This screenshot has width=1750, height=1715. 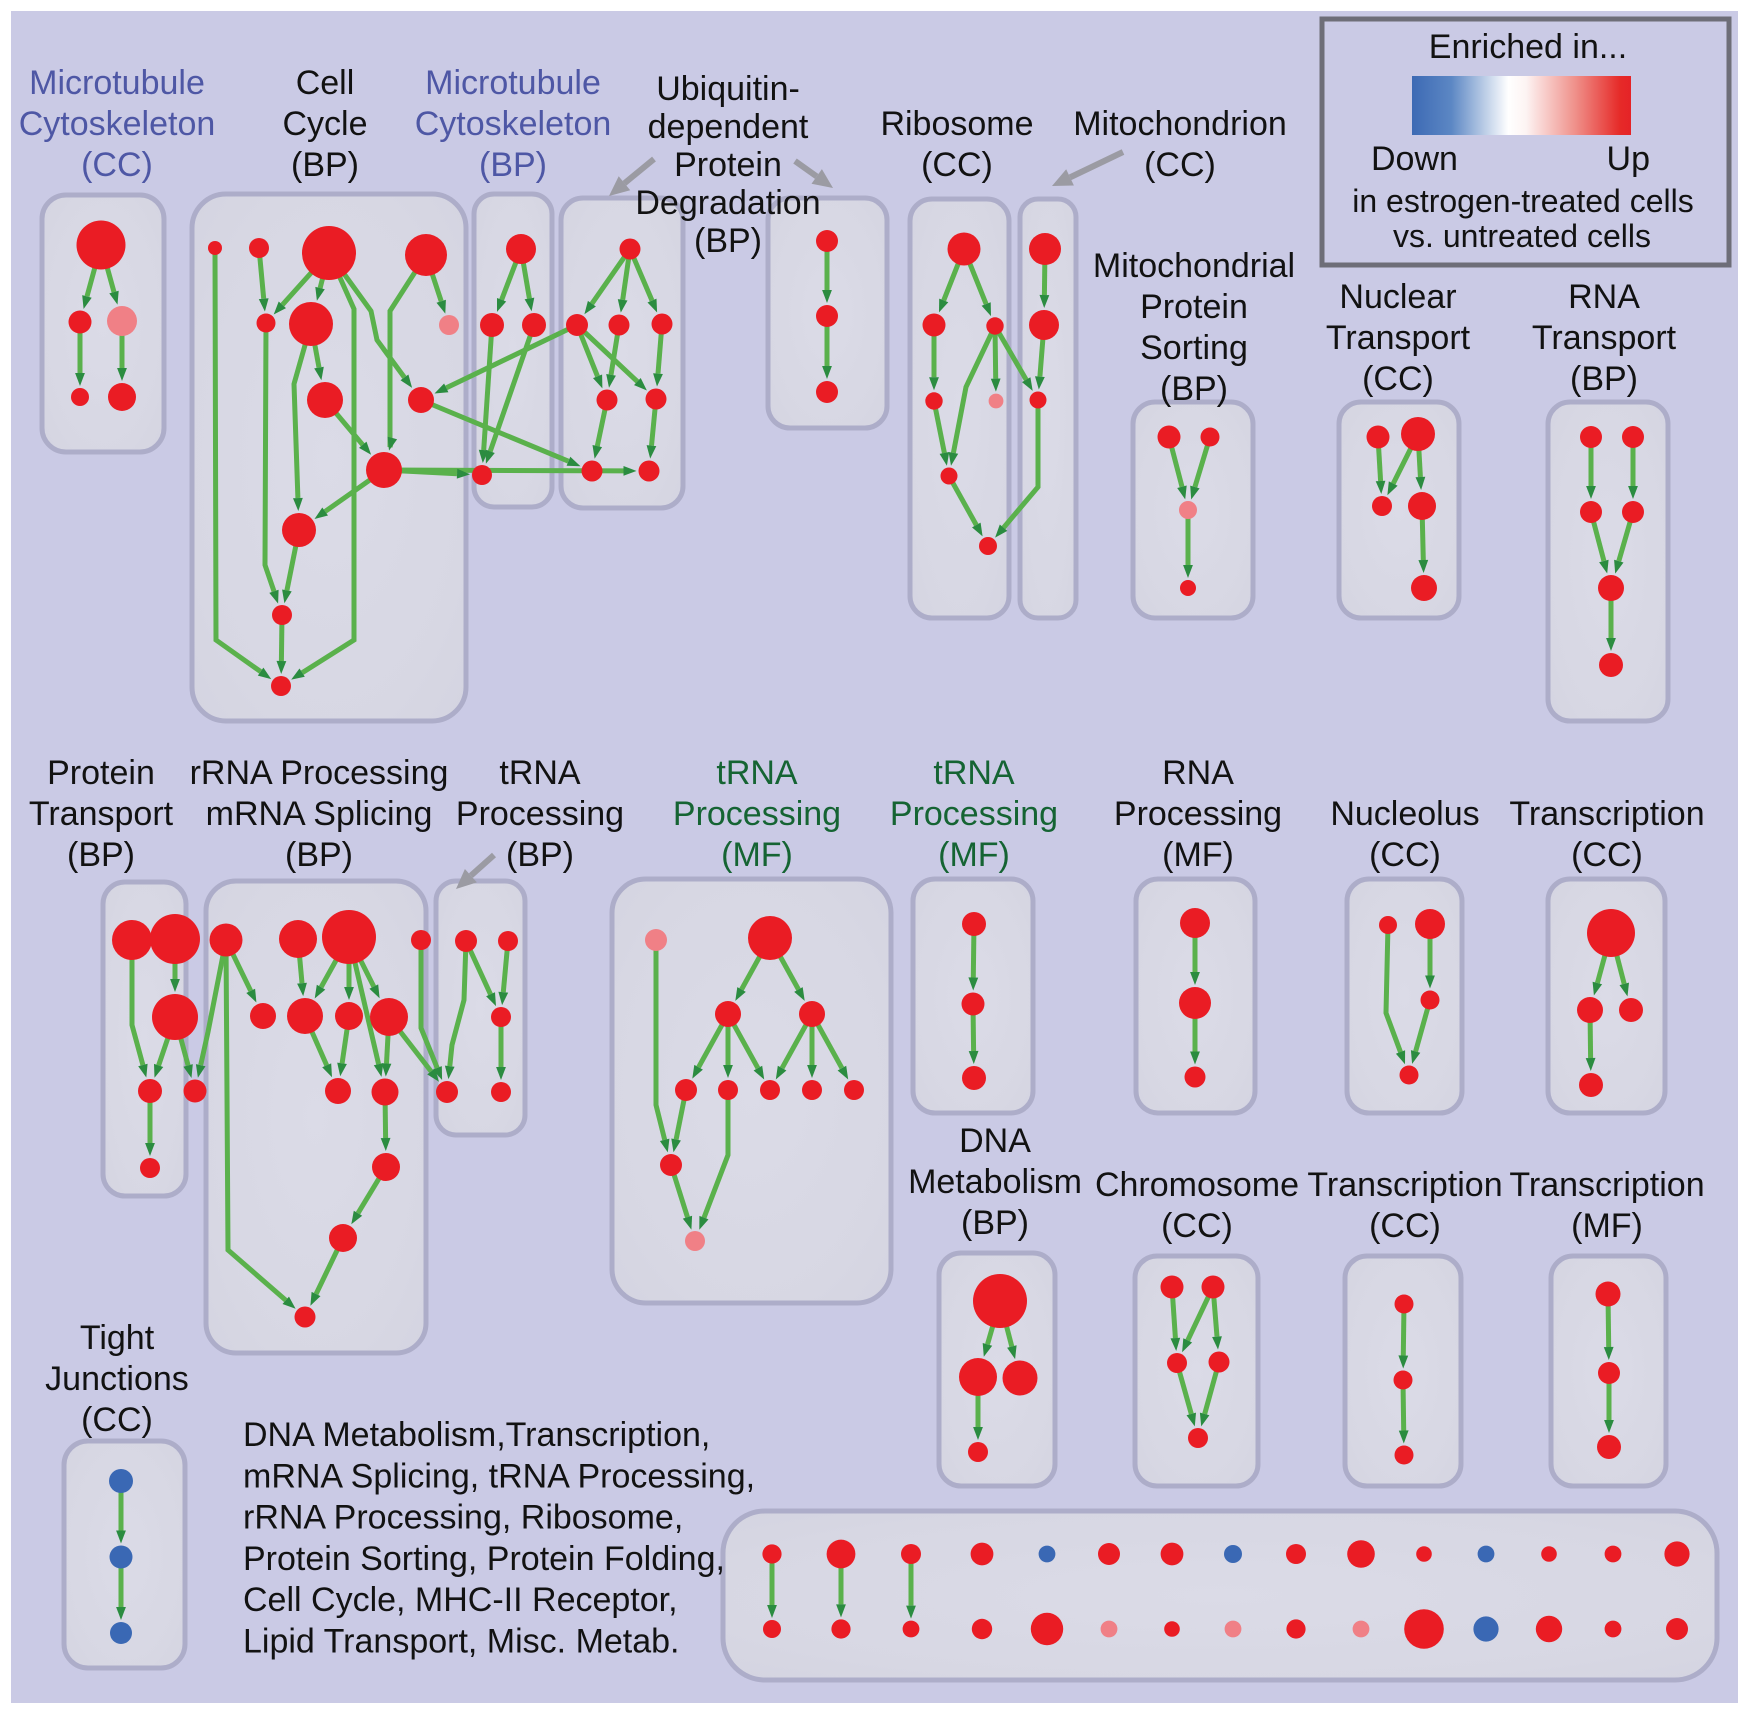 I want to click on svg-text:Protein Sorting, Protein Foldi: Protein Sorting, Protein Folding,, so click(x=484, y=1559).